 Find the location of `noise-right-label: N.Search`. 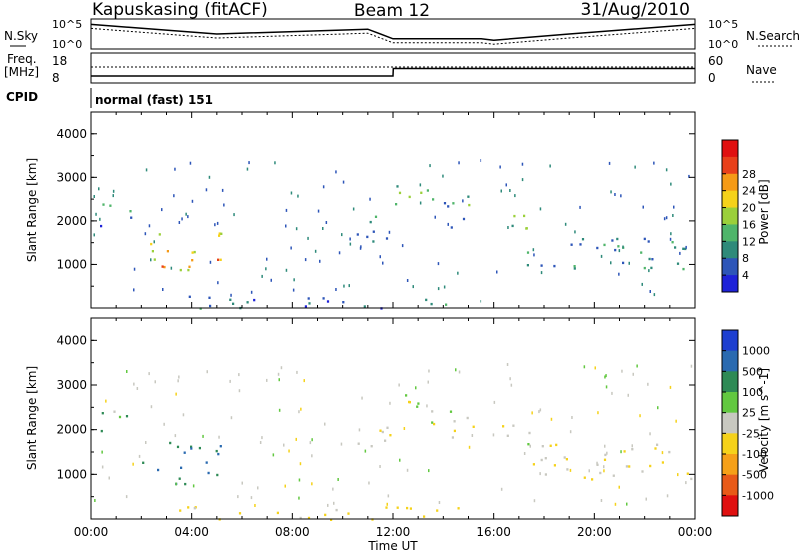

noise-right-label: N.Search is located at coordinates (773, 36).